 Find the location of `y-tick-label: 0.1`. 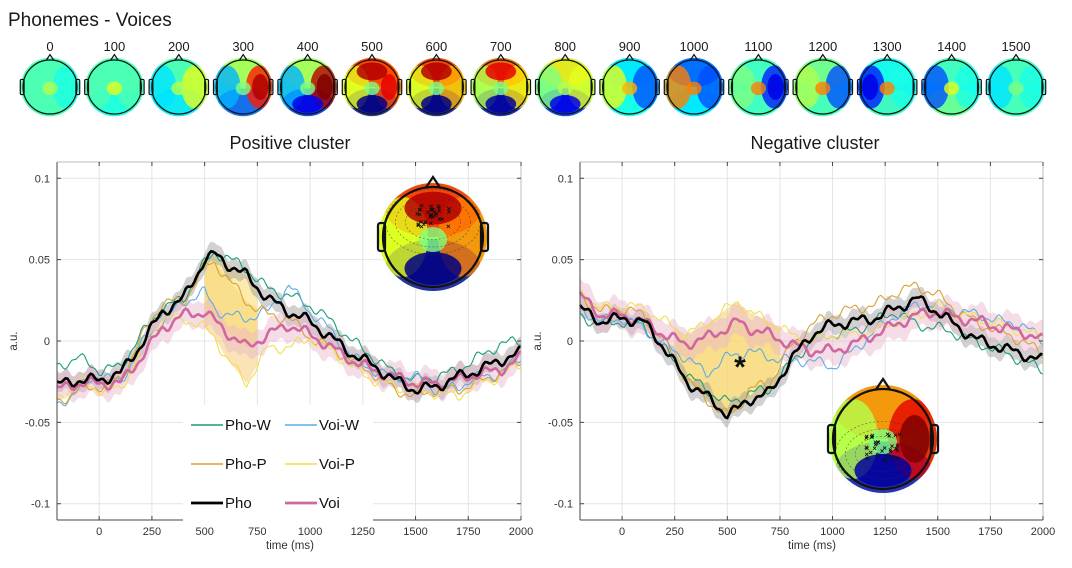

y-tick-label: 0.1 is located at coordinates (565, 179).